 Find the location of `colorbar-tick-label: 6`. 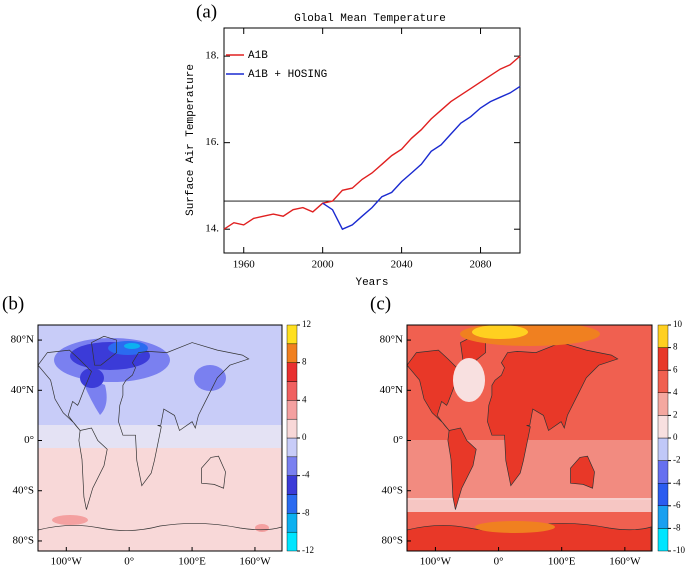

colorbar-tick-label: 6 is located at coordinates (675, 369).